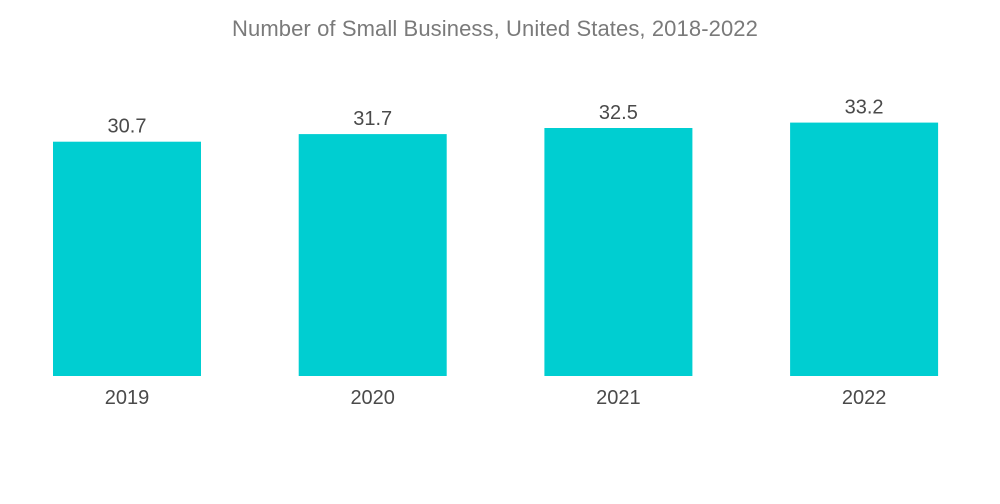 The image size is (1000, 504). What do you see at coordinates (372, 255) in the screenshot?
I see `bar-2020` at bounding box center [372, 255].